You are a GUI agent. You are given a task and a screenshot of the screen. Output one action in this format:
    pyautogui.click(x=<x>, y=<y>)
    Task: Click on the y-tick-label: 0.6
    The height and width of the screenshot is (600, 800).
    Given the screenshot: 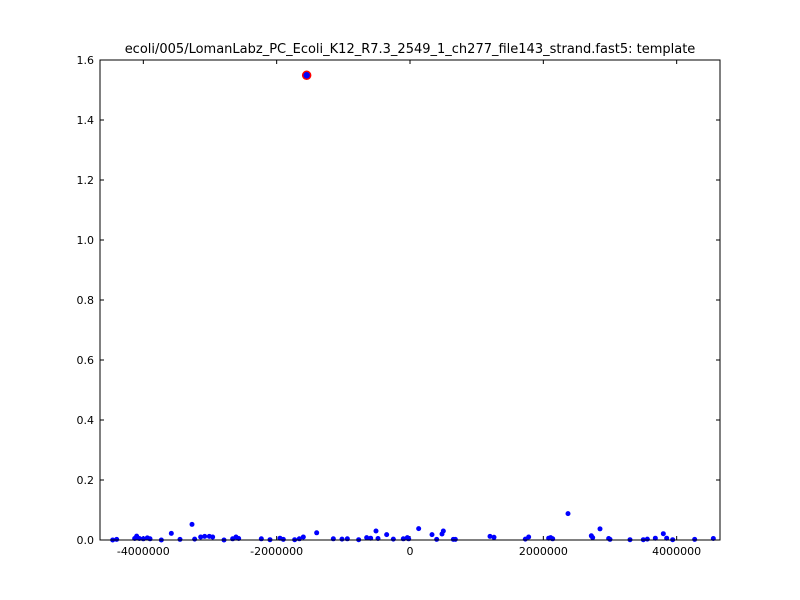 What is the action you would take?
    pyautogui.click(x=86, y=360)
    